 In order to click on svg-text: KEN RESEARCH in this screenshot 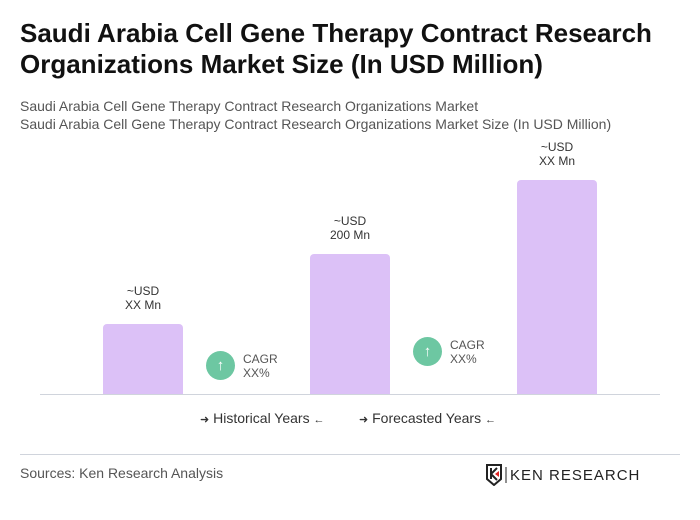, I will do `click(575, 475)`.